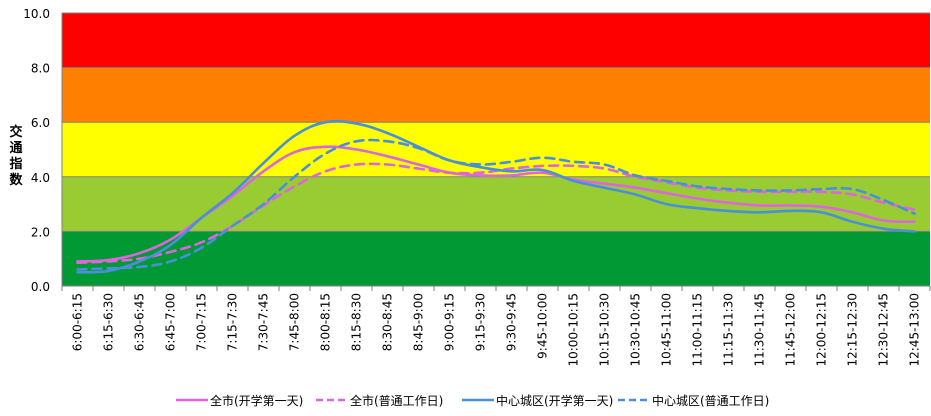 The width and height of the screenshot is (931, 416). Describe the element at coordinates (109, 322) in the screenshot. I see `x-tick-label: 6:15-6:30` at that location.